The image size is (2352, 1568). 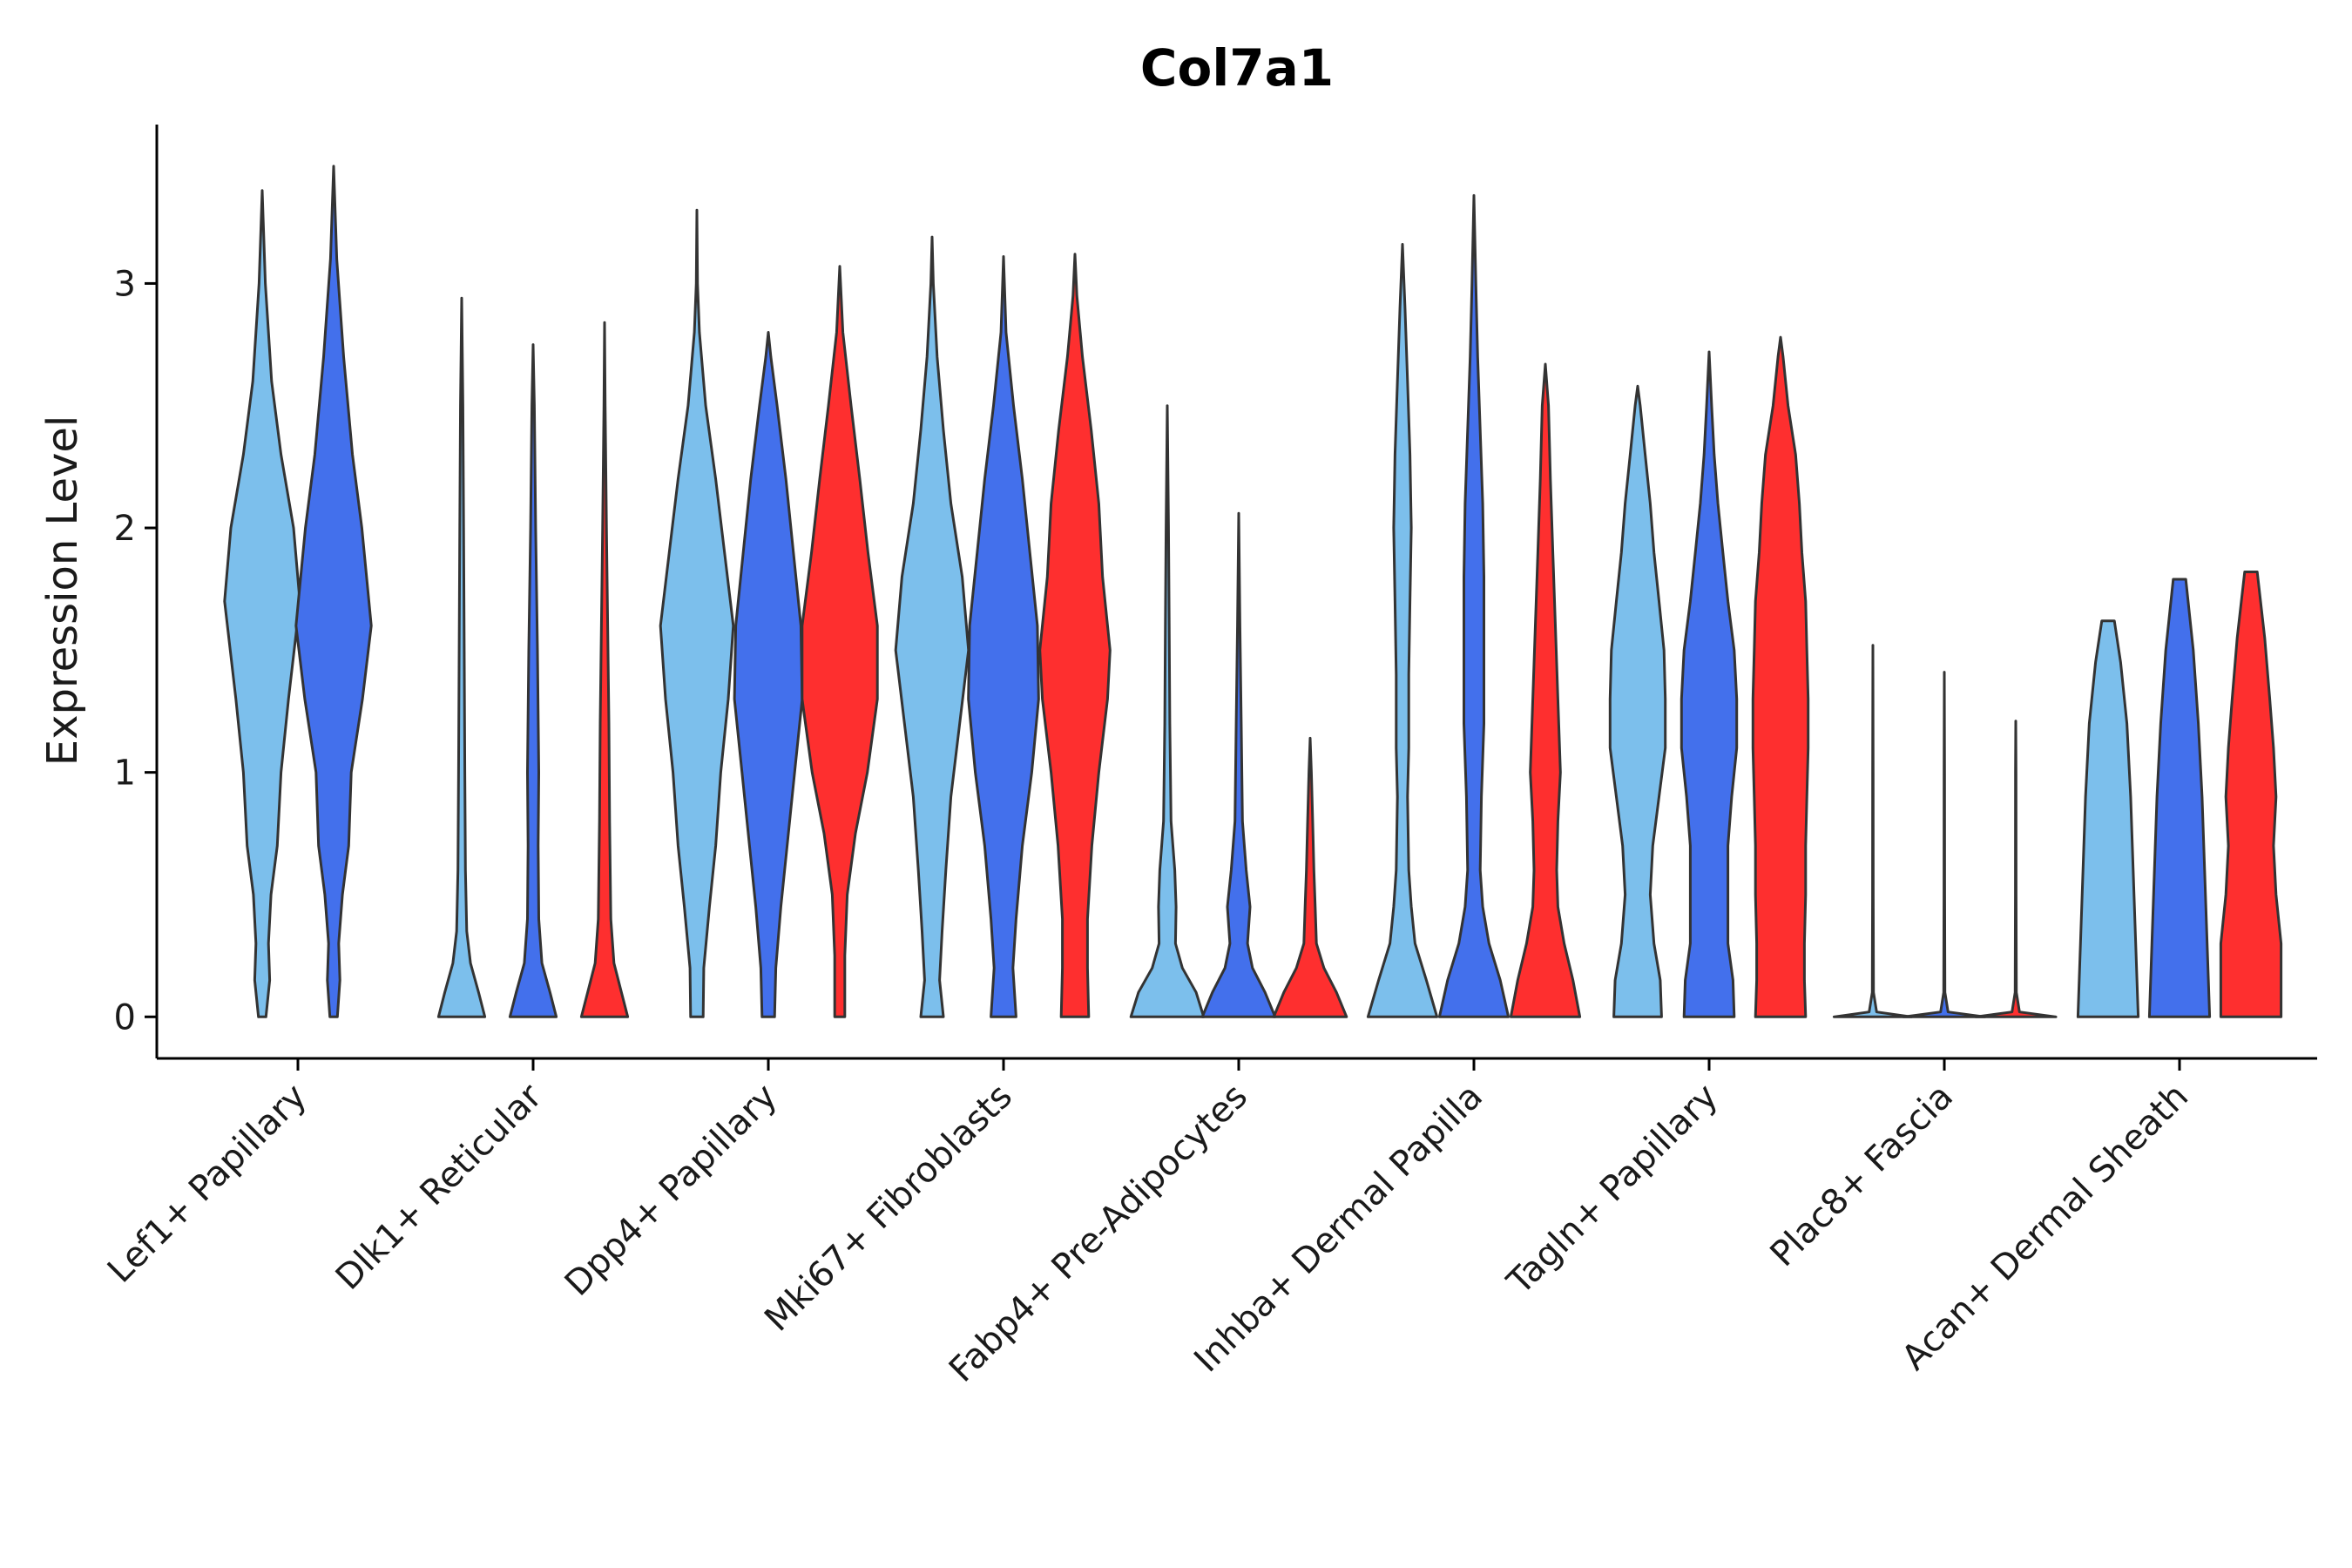 I want to click on y-axis-title: Expression Level, so click(x=62, y=591).